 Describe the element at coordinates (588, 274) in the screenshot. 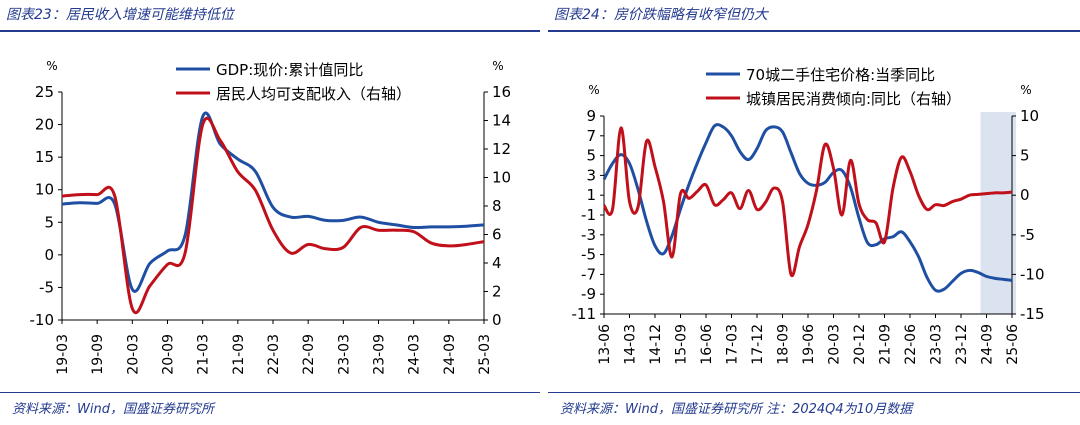

I see `right-left-tick-label: -7` at that location.